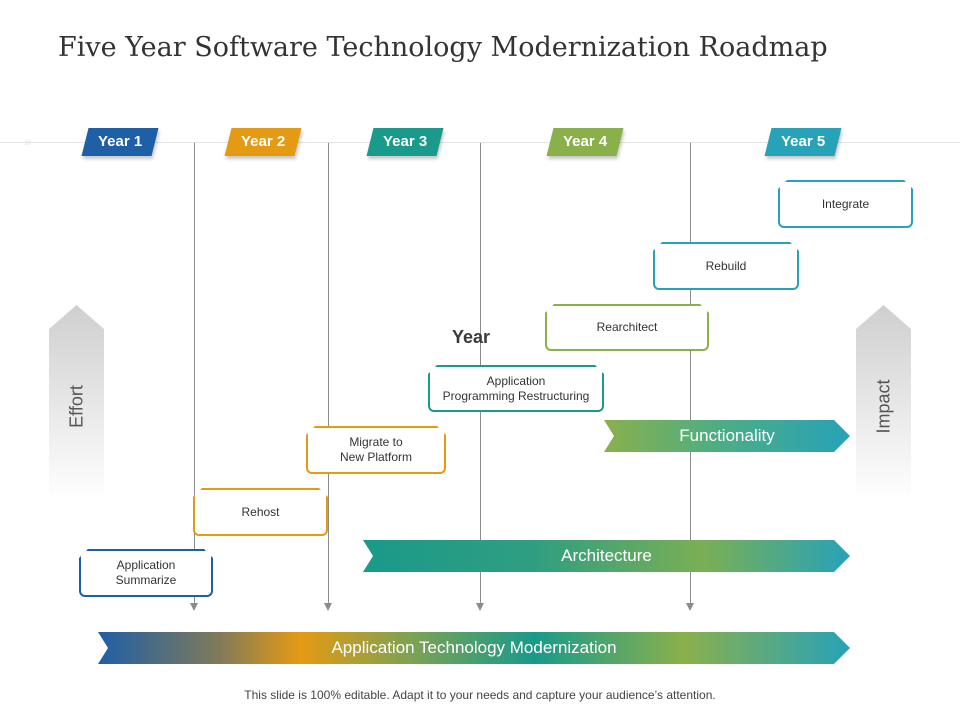  Describe the element at coordinates (606, 556) in the screenshot. I see `architecture-band: Architecture` at that location.